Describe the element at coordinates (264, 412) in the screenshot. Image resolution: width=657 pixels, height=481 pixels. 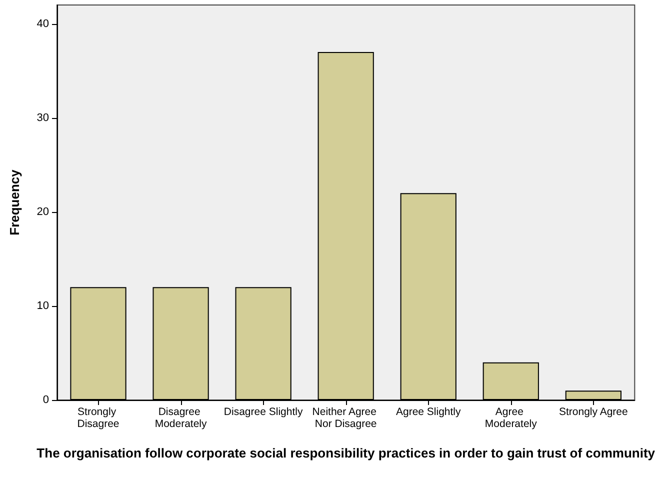
I see `x-tick-label: Disagree Slightly` at that location.